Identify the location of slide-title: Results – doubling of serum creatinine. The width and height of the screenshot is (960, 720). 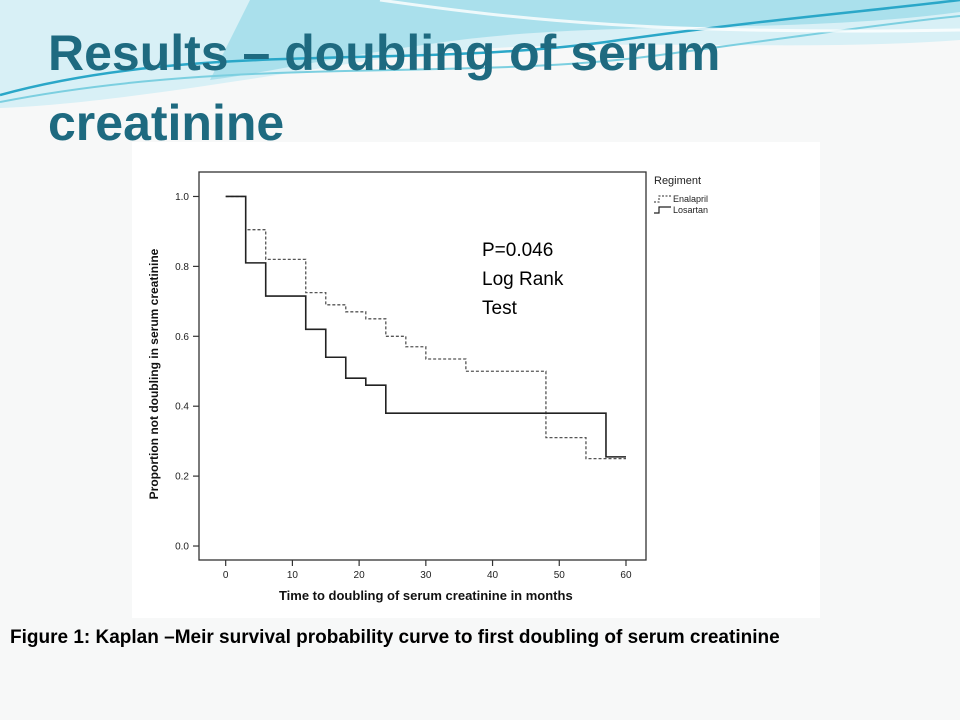
(384, 88).